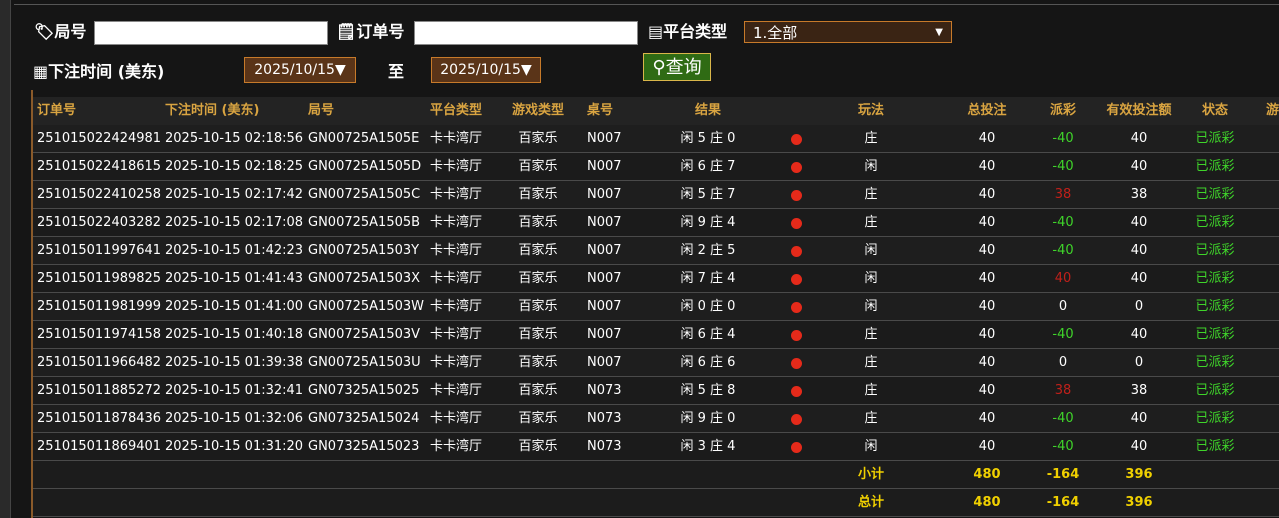  I want to click on cell: 2025-10-15 01:41:43, so click(234, 278).